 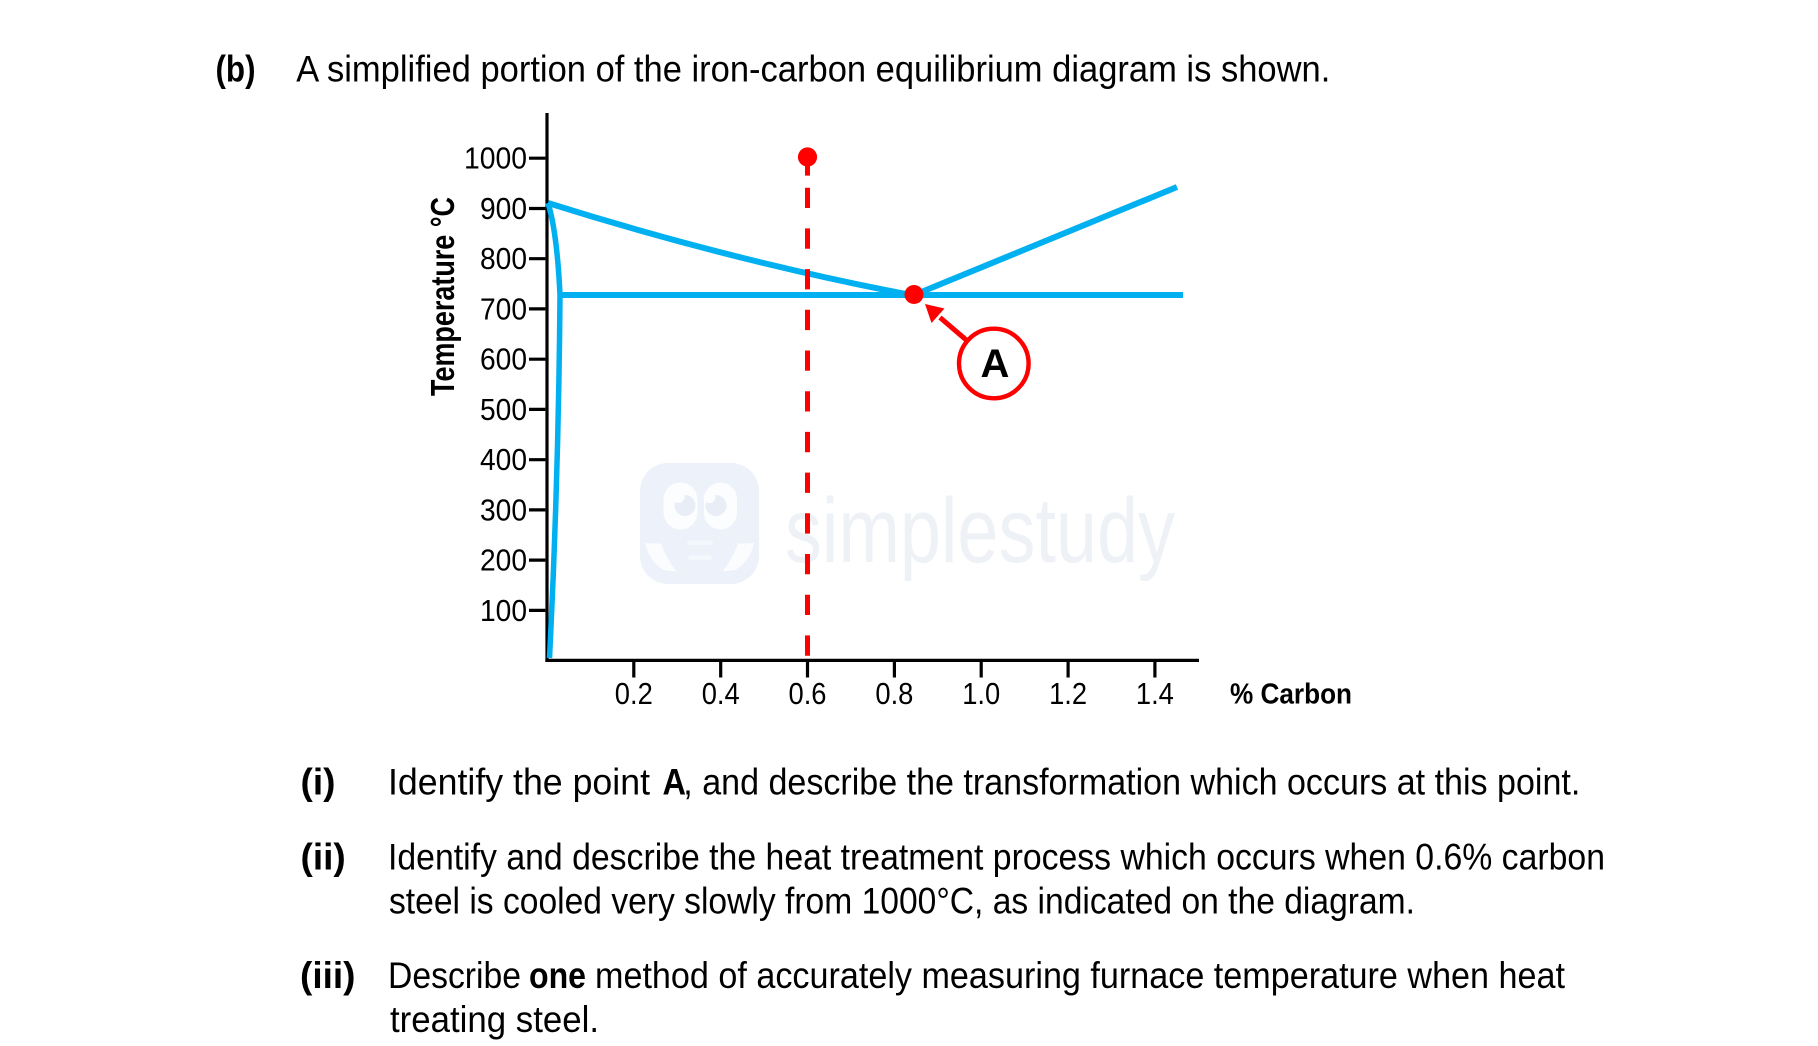 I want to click on svg-text: (b), so click(x=236, y=69).